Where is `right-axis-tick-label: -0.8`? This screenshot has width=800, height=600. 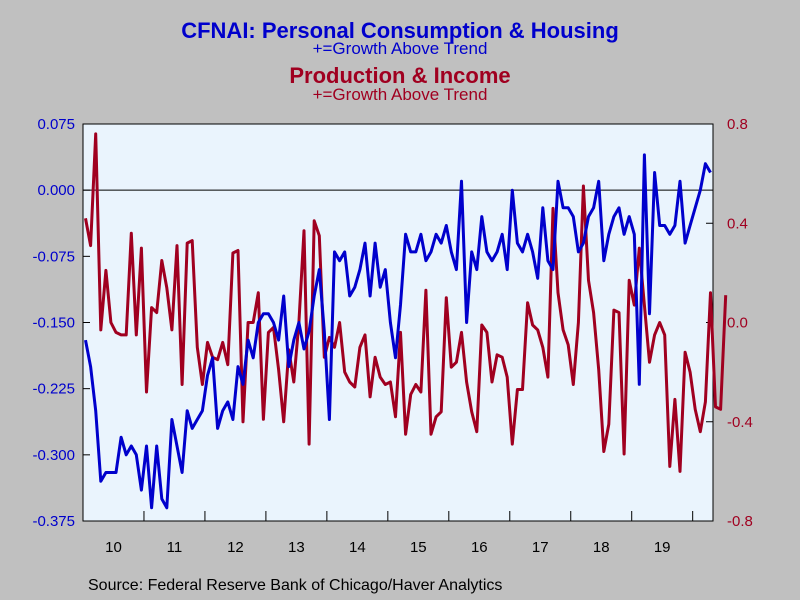 right-axis-tick-label: -0.8 is located at coordinates (740, 521).